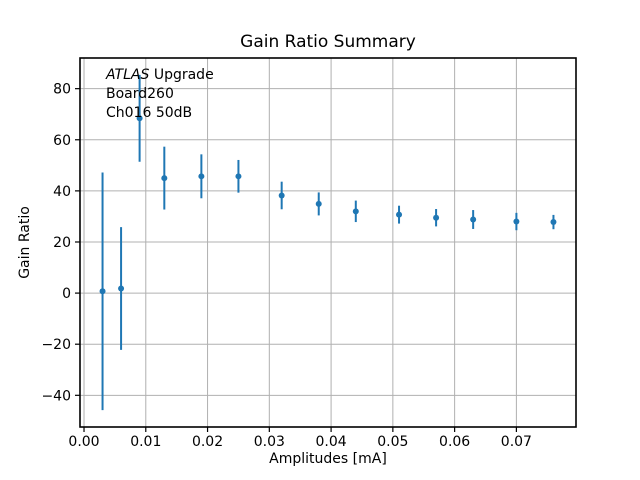 The width and height of the screenshot is (640, 480). I want to click on annotation: ATLAS Upgrade Board260 Ch016 50dB, so click(161, 94).